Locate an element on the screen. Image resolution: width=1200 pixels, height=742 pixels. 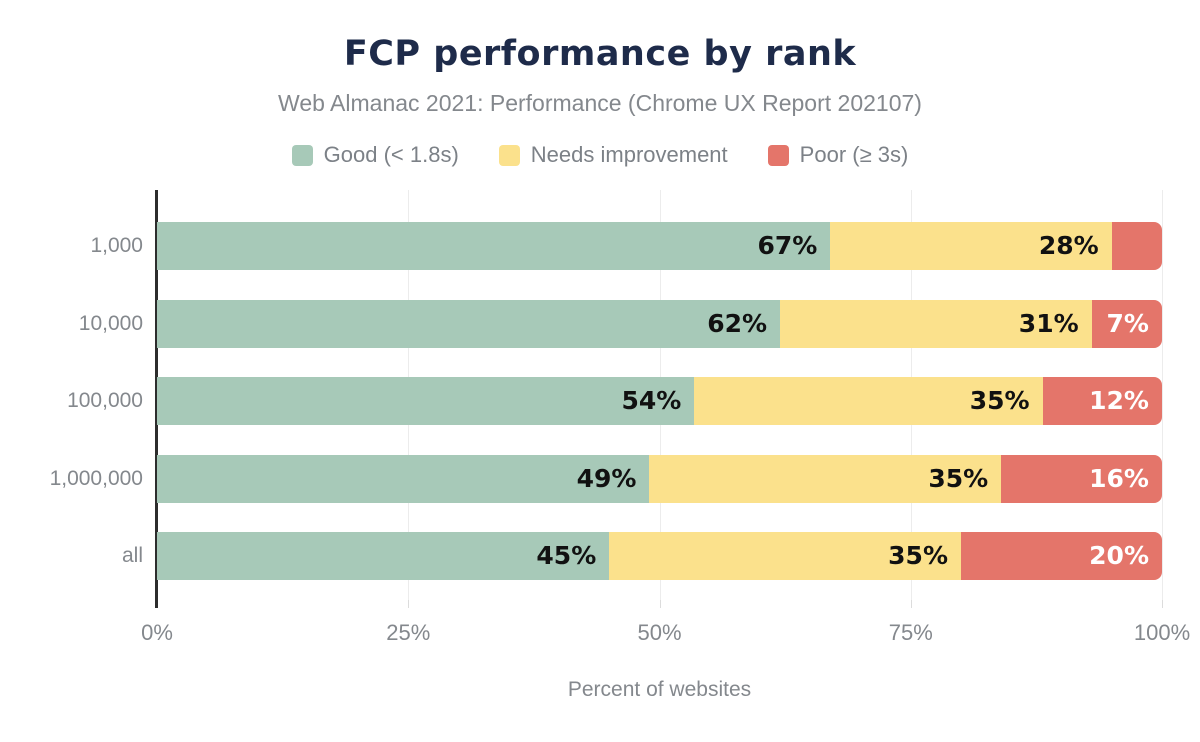
bar-segment: 28% is located at coordinates (971, 246).